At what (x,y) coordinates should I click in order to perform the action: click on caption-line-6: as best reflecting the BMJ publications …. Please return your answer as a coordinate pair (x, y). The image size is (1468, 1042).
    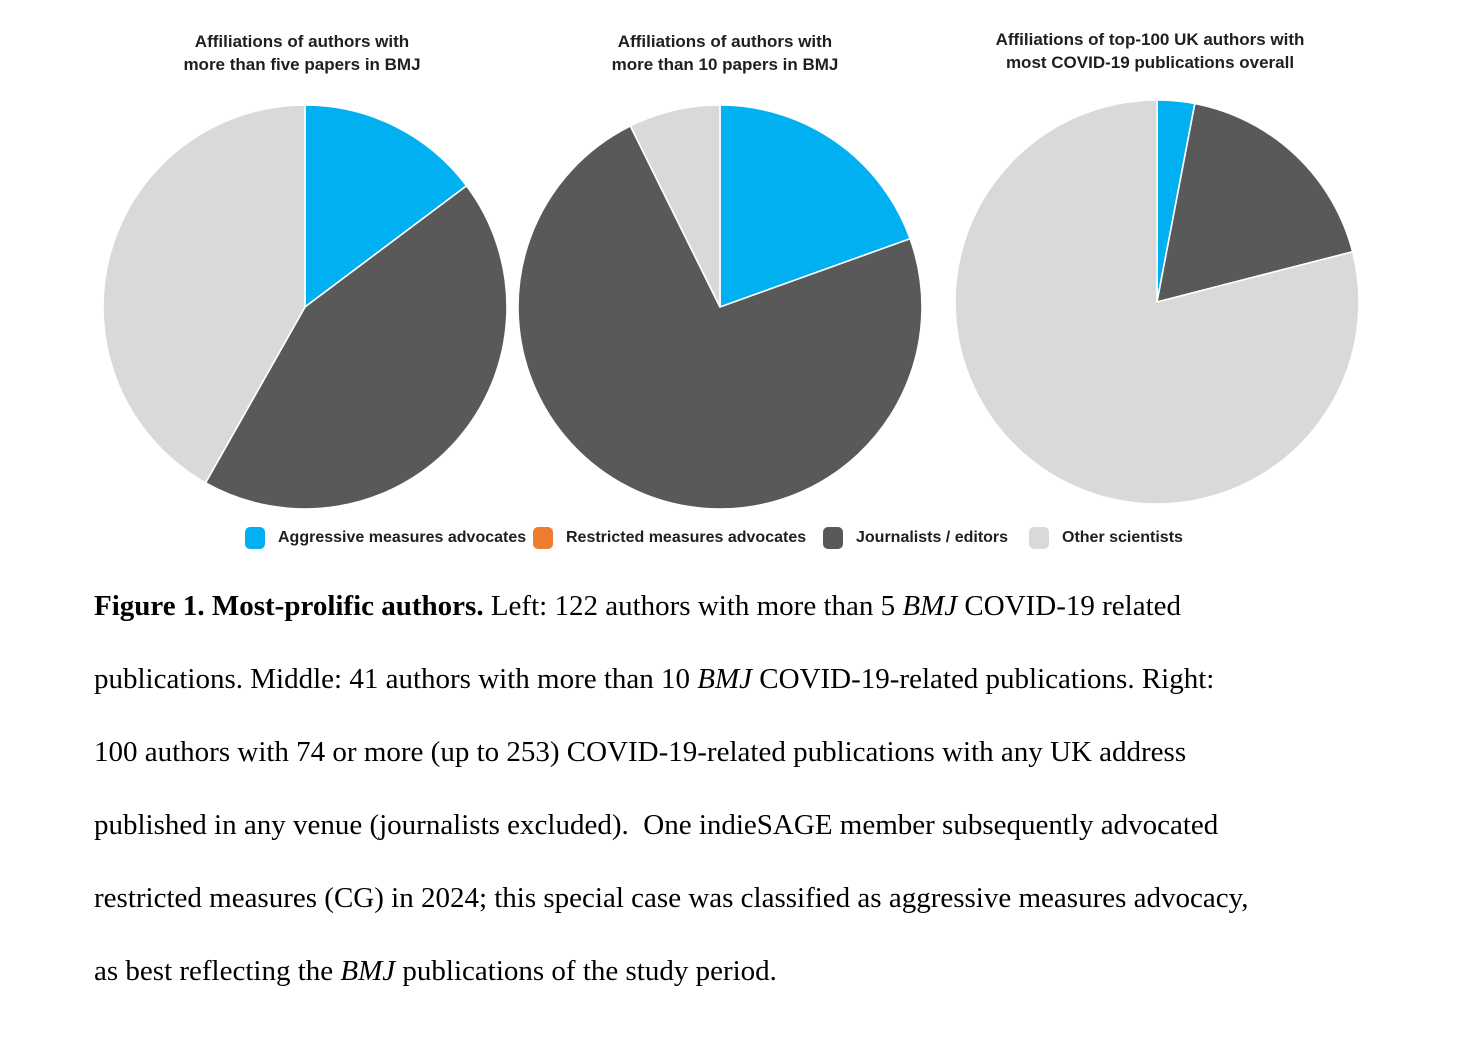
    Looking at the image, I should click on (754, 971).